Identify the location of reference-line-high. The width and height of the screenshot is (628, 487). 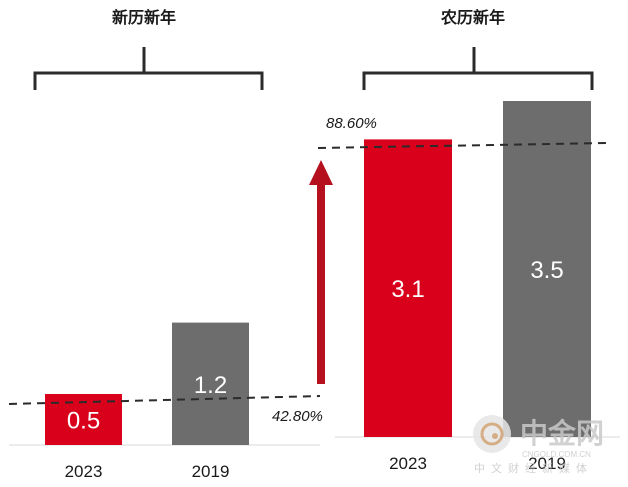
(463, 145).